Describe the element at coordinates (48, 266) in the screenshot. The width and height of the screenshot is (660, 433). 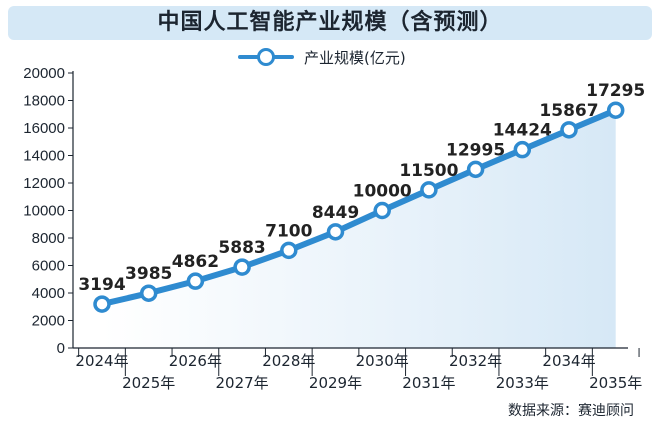
I see `y-tick-label: 6000` at that location.